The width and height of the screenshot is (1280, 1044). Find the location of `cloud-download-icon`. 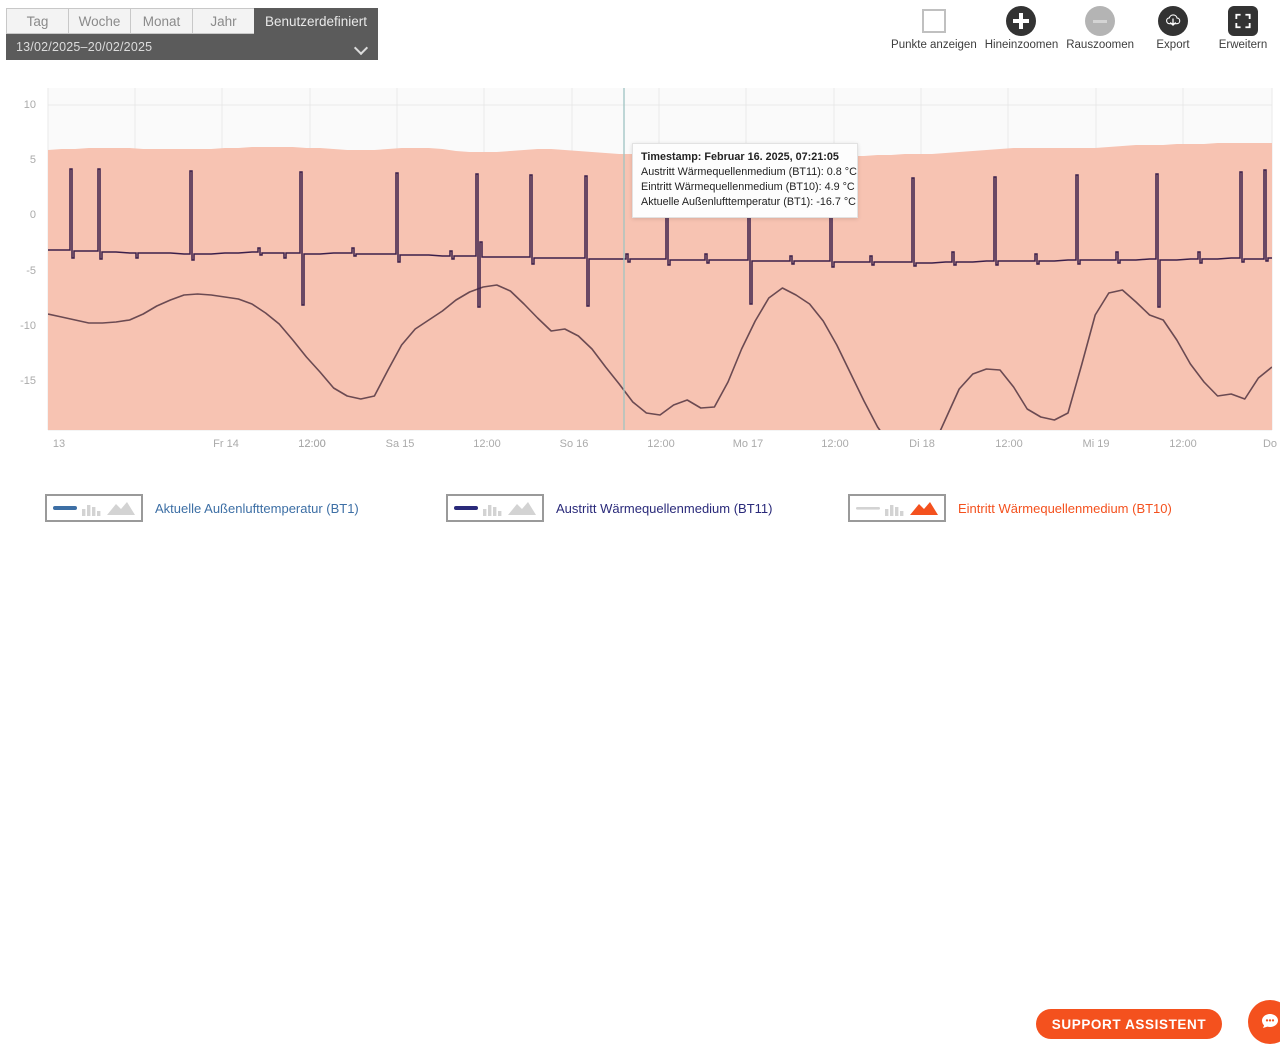

cloud-download-icon is located at coordinates (1173, 21).